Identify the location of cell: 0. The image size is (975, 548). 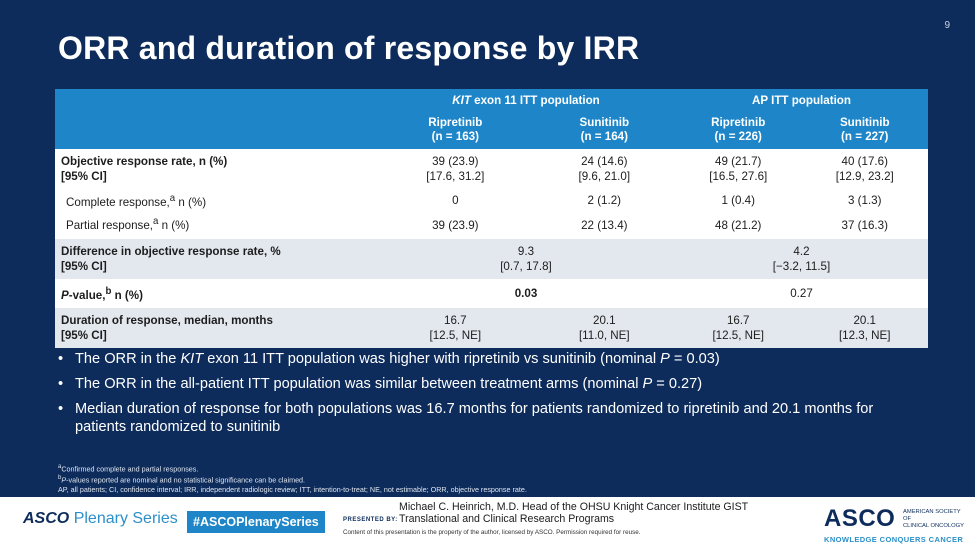
(455, 200).